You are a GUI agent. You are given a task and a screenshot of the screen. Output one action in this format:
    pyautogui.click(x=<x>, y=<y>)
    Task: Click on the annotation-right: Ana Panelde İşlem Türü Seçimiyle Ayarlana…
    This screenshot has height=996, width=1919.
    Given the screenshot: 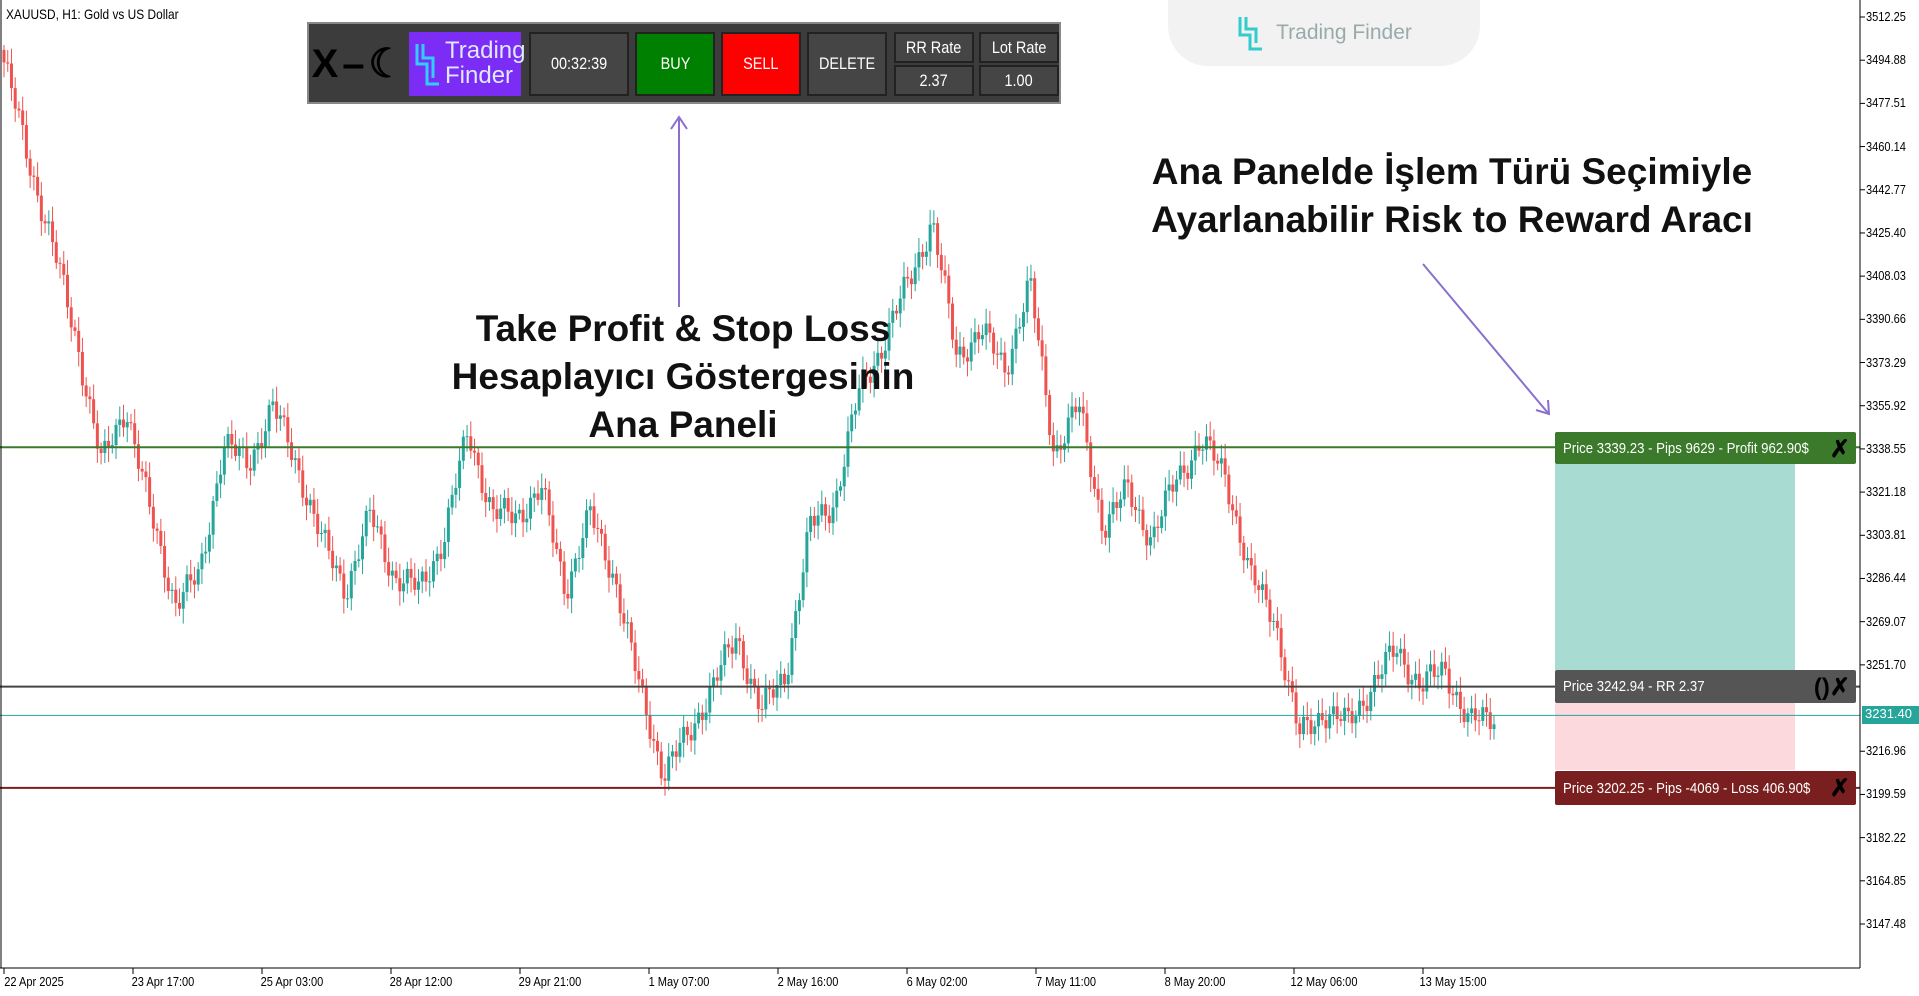 What is the action you would take?
    pyautogui.click(x=1452, y=195)
    